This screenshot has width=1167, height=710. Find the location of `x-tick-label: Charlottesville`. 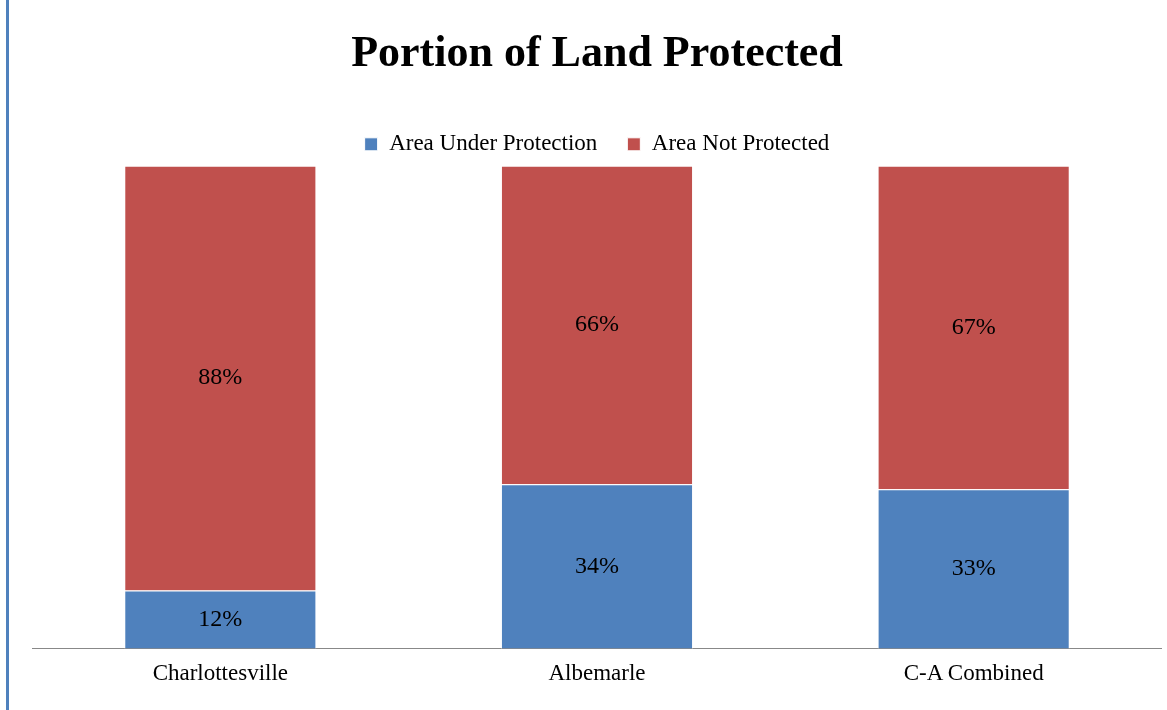

x-tick-label: Charlottesville is located at coordinates (220, 673).